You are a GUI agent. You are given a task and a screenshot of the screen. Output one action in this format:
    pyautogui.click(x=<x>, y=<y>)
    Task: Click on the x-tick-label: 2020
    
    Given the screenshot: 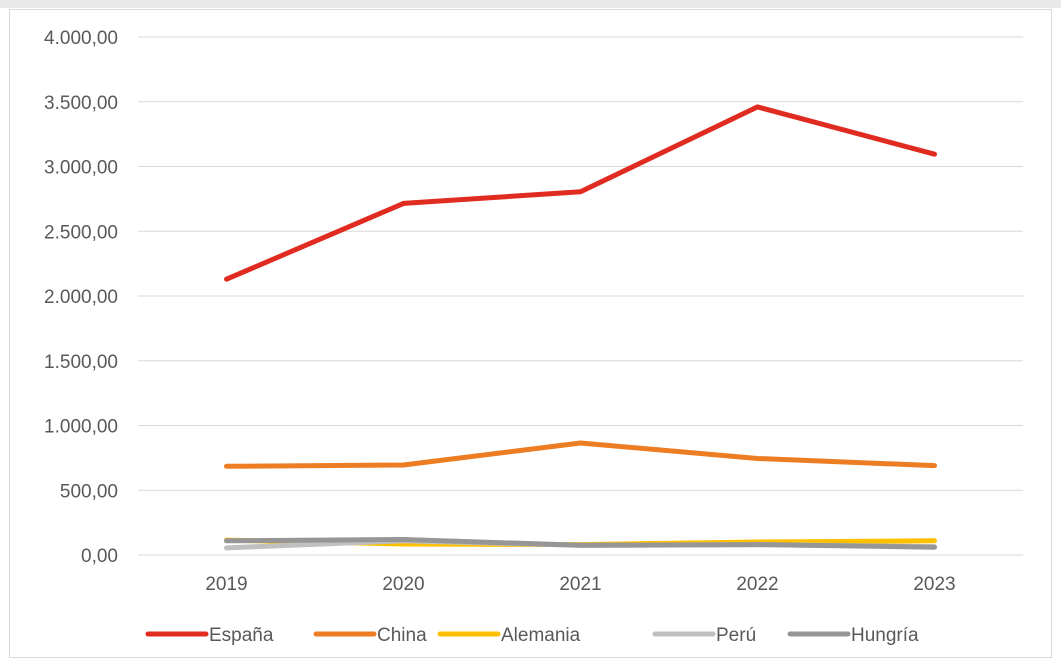 What is the action you would take?
    pyautogui.click(x=403, y=584)
    